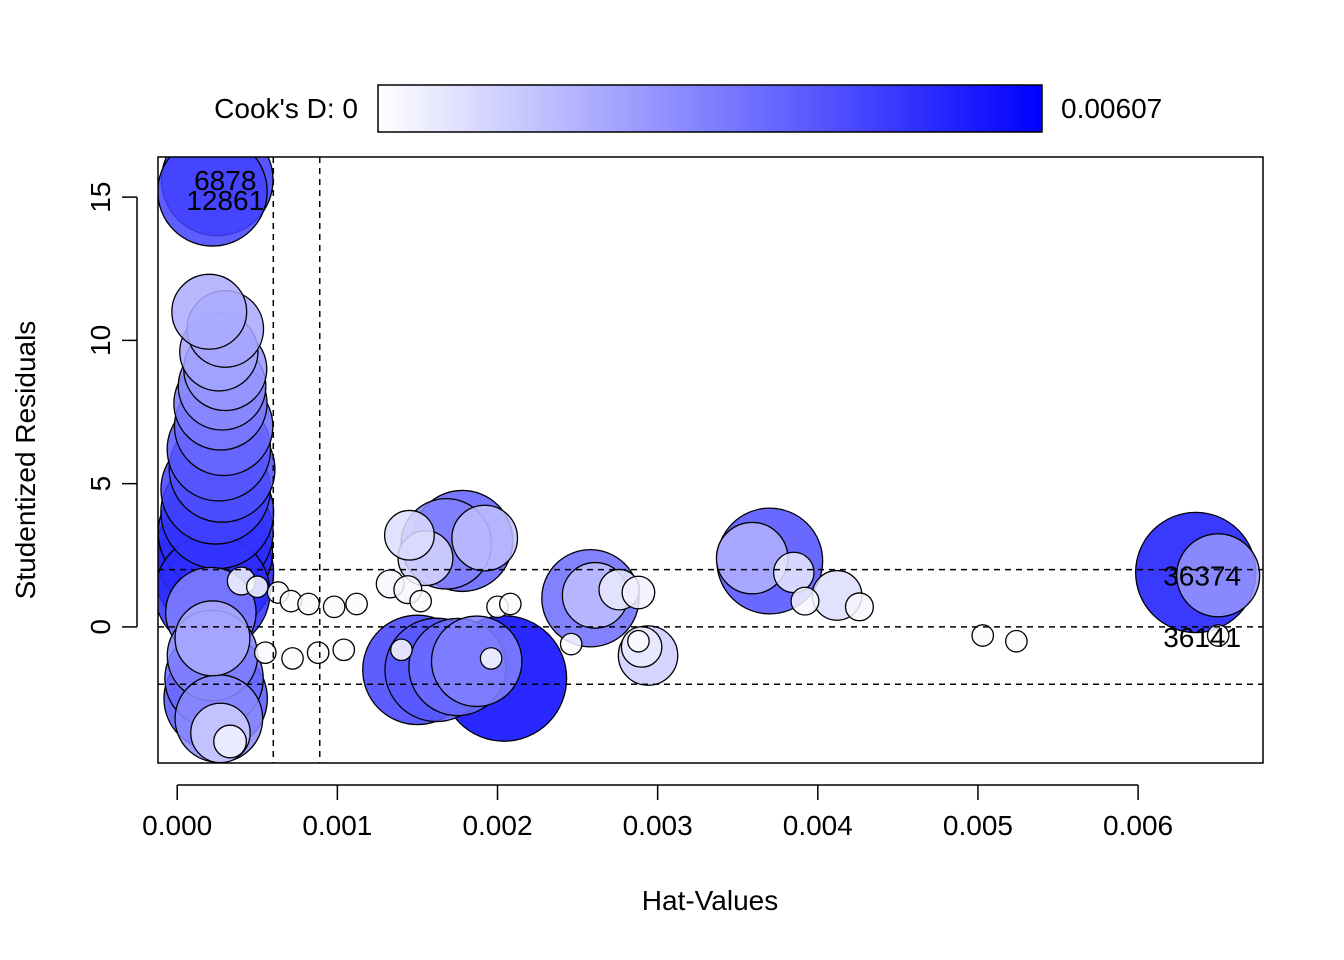 This screenshot has width=1344, height=960. I want to click on x-tick-label: 0.006, so click(1138, 825).